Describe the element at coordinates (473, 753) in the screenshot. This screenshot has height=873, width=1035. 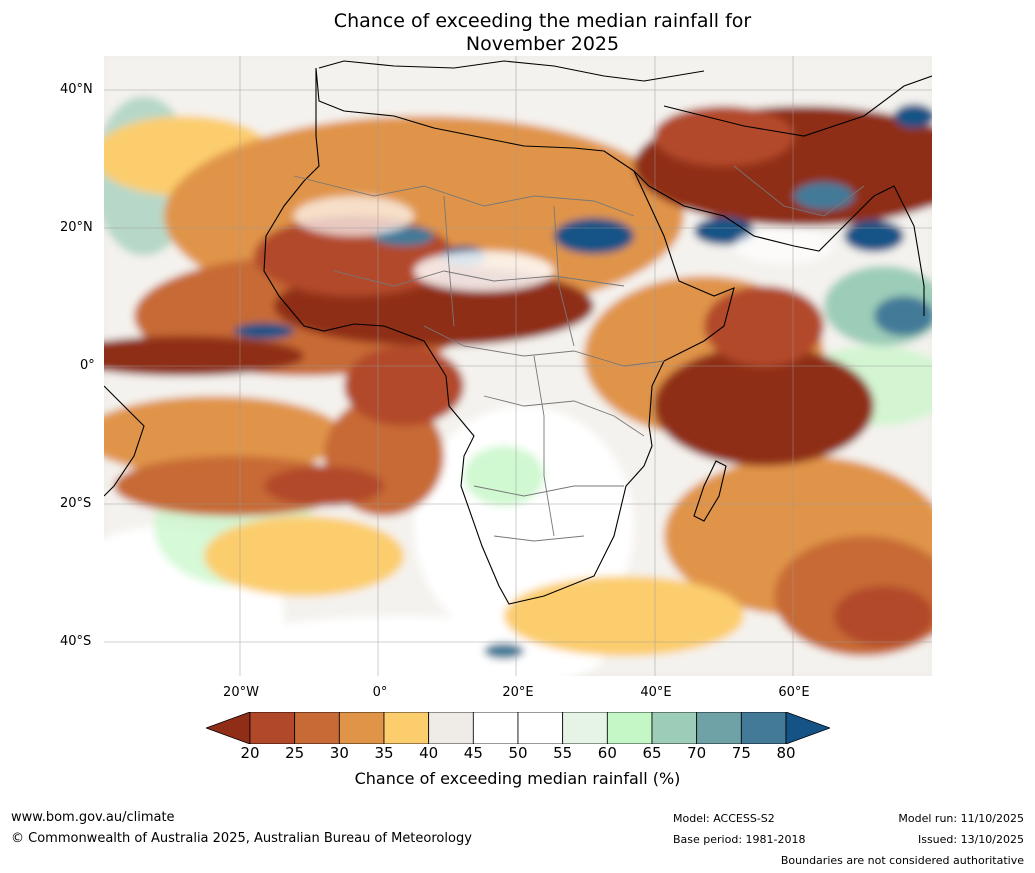
I see `colorbar-tick-label: 45` at that location.